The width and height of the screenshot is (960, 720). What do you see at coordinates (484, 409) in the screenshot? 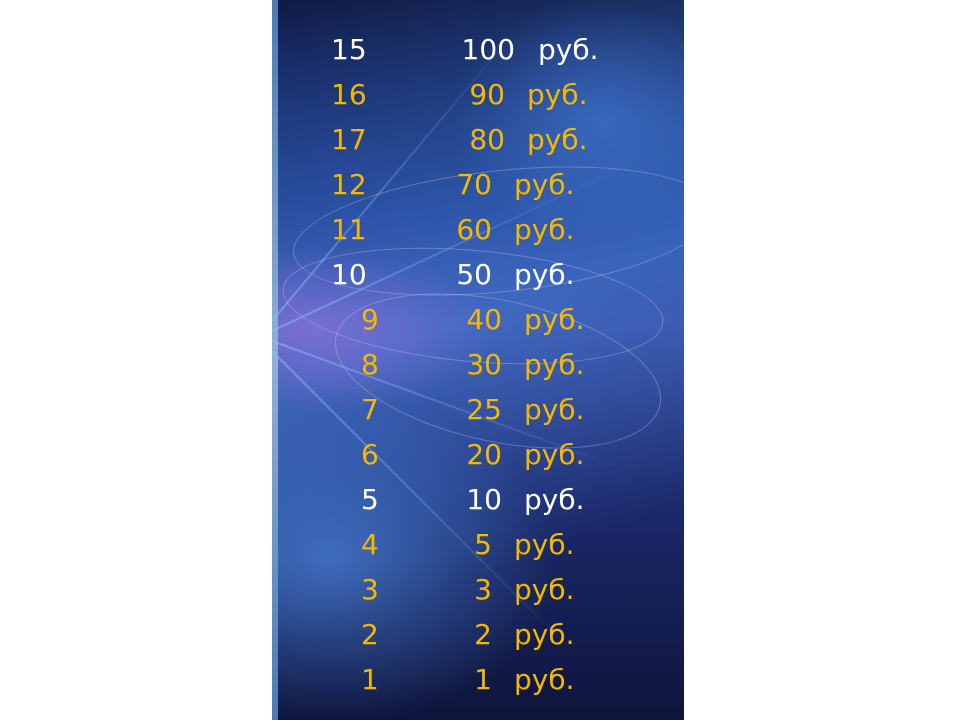
I see `prize-amount: 25` at bounding box center [484, 409].